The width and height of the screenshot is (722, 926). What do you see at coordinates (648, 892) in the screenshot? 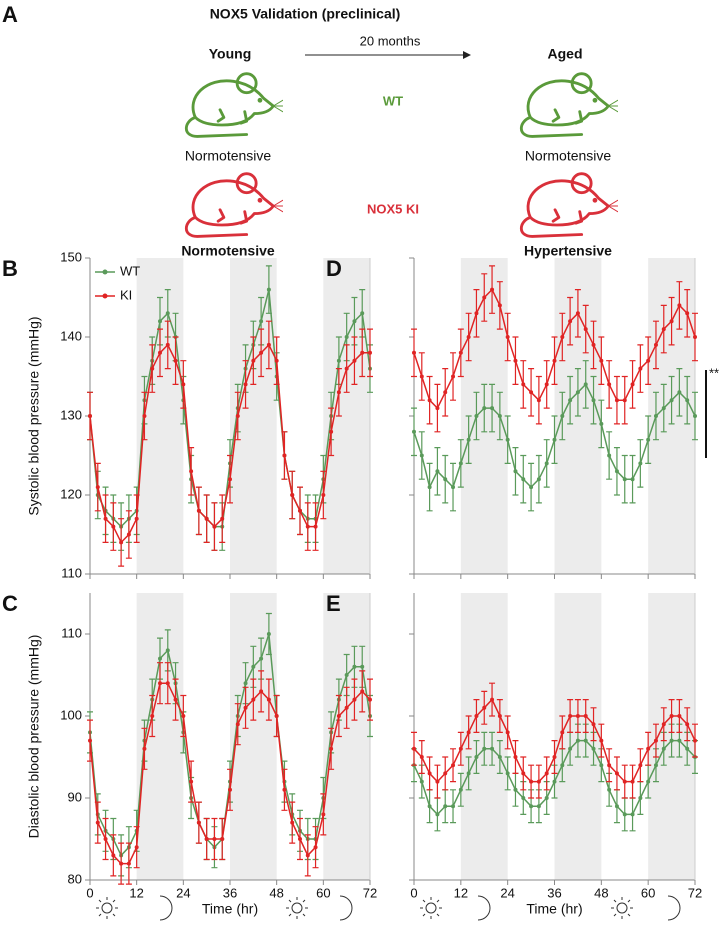
I see `x-tick-label: 60` at bounding box center [648, 892].